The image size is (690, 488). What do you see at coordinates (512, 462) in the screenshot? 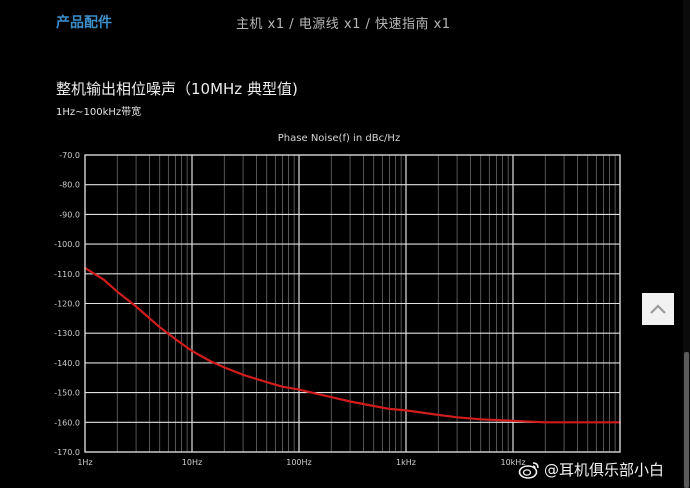
I see `x-tick-label: 10kHz` at bounding box center [512, 462].